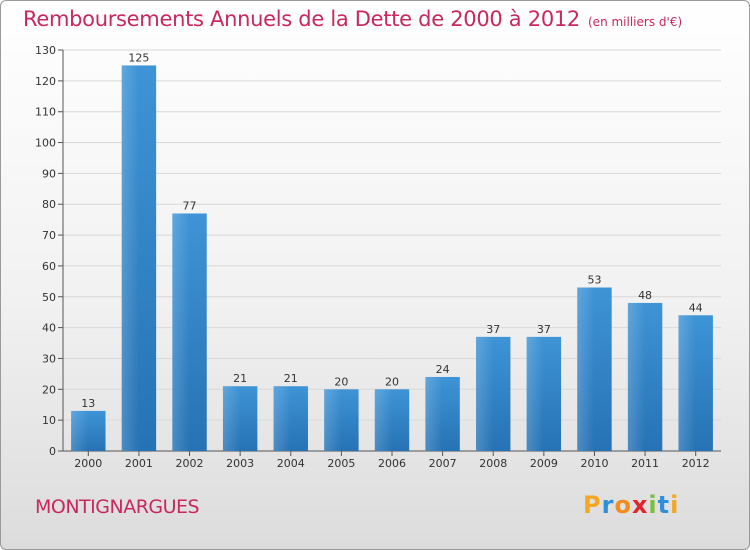 Image resolution: width=750 pixels, height=550 pixels. Describe the element at coordinates (645, 295) in the screenshot. I see `data-label: 48` at that location.